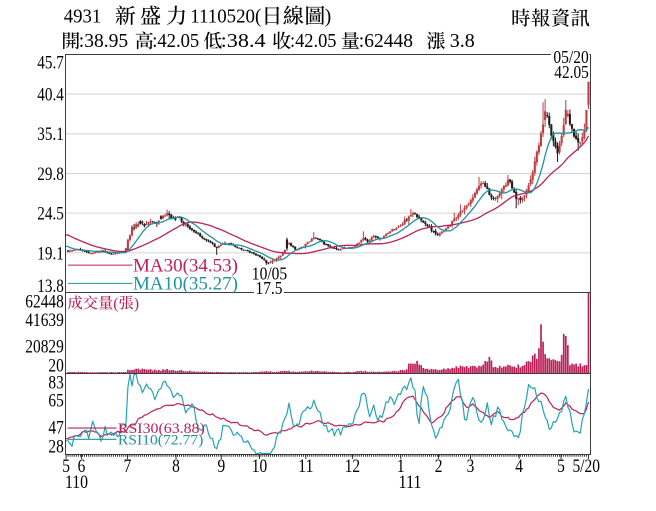 Image resolution: width=656 pixels, height=511 pixels. I want to click on svg-text: 5/20, so click(586, 466).